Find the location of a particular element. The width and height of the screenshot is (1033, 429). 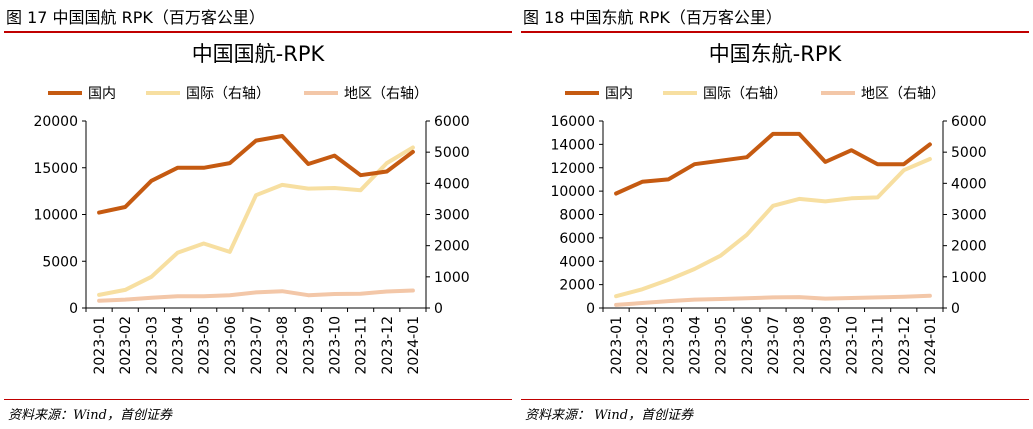

left-tick-label: 4000 is located at coordinates (577, 262).